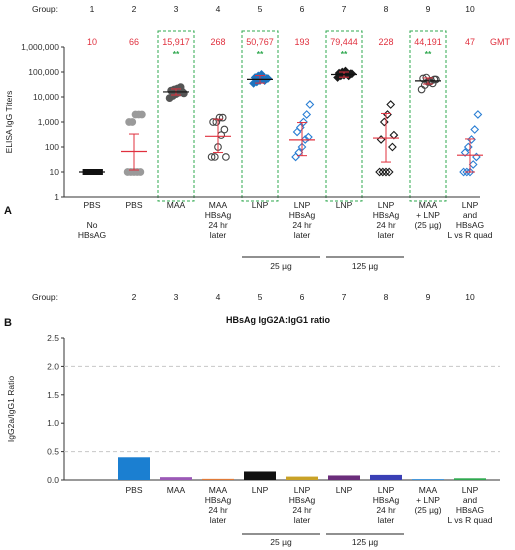  Describe the element at coordinates (385, 42) in the screenshot. I see `gmt-value: 228` at that location.